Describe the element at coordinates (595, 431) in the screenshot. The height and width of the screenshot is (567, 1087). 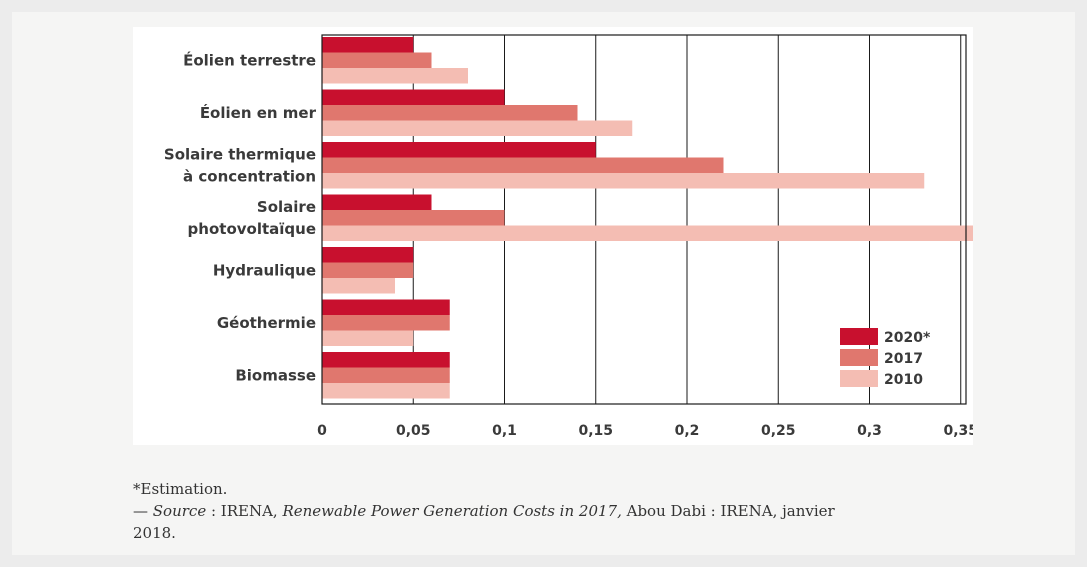
I see `x-tick-label: 0,15` at that location.